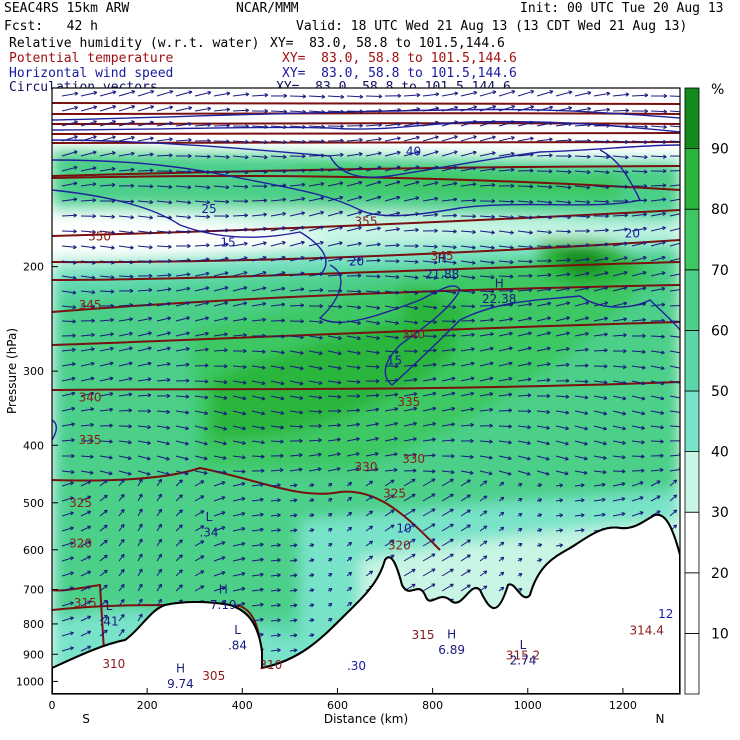 The height and width of the screenshot is (740, 740). What do you see at coordinates (33, 445) in the screenshot?
I see `y-tick-label: 400` at bounding box center [33, 445].